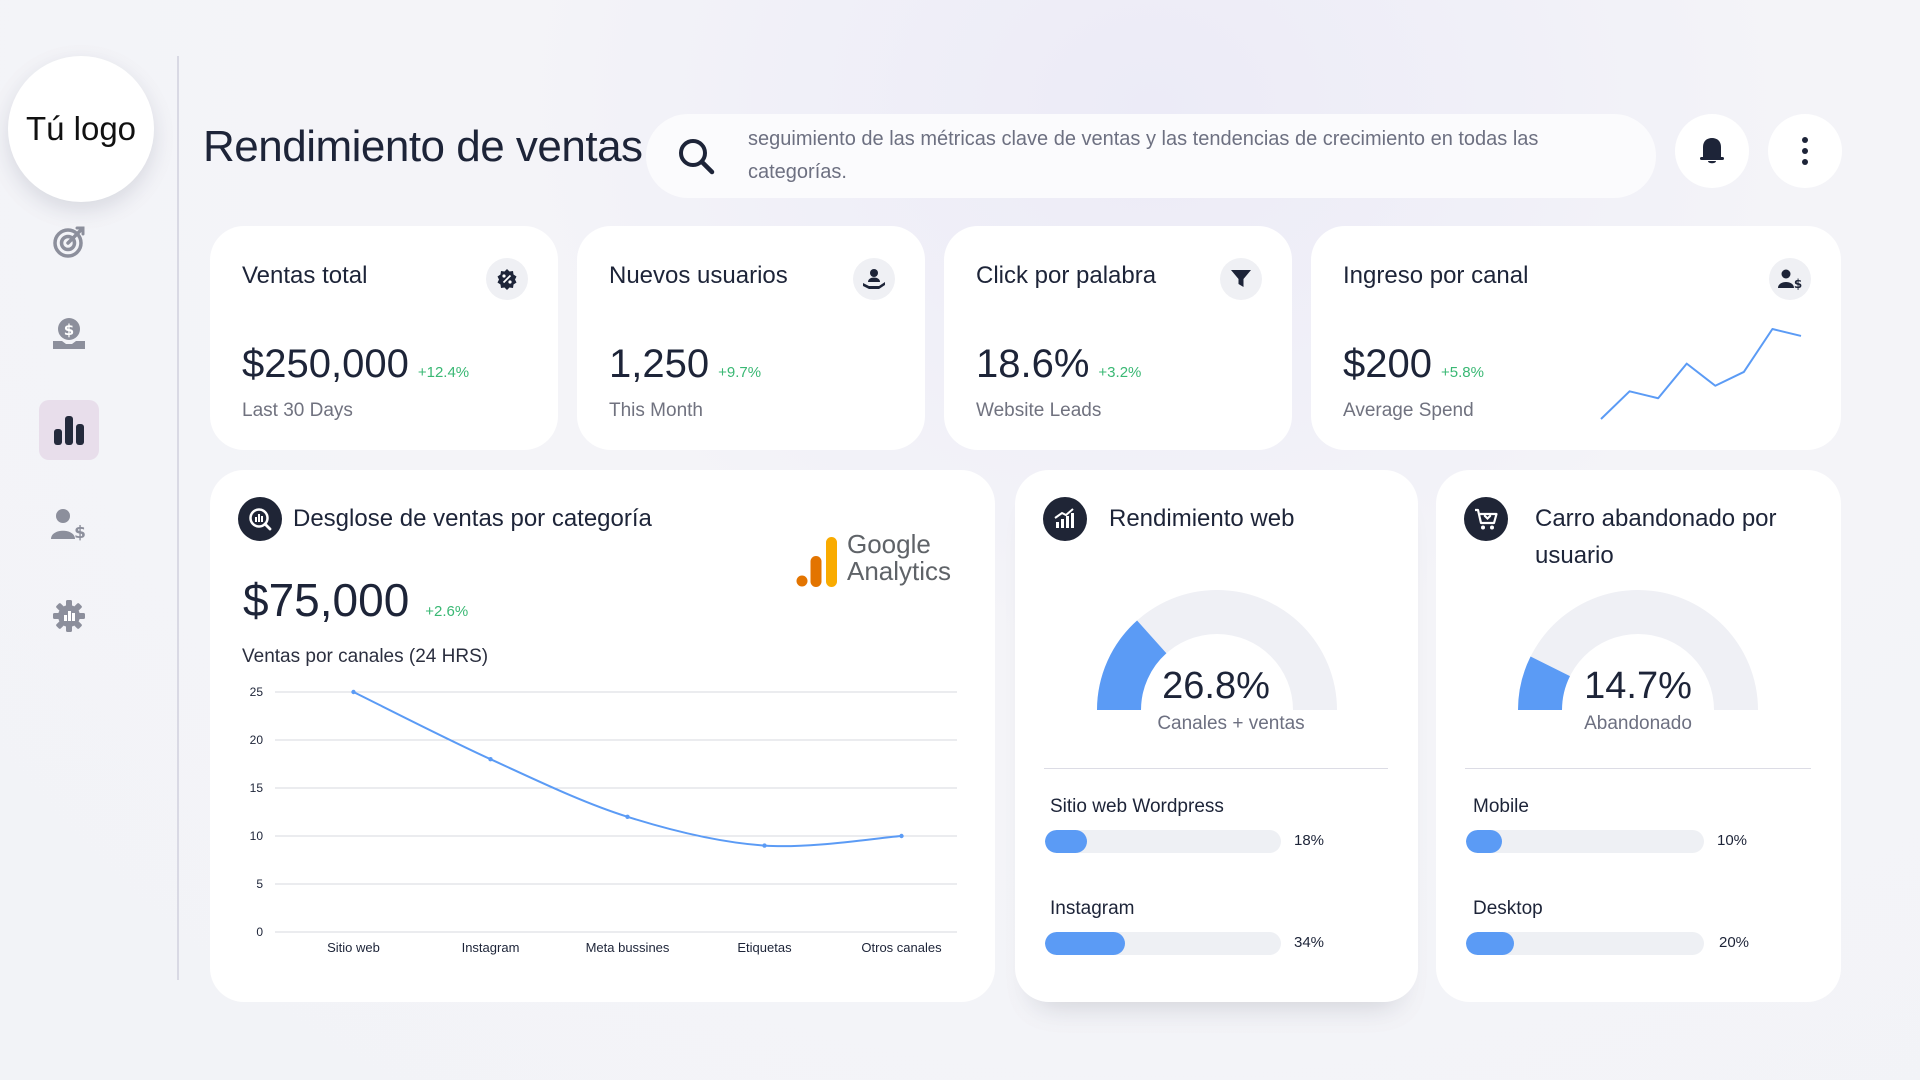  Describe the element at coordinates (696, 156) in the screenshot. I see `search-icon` at that location.